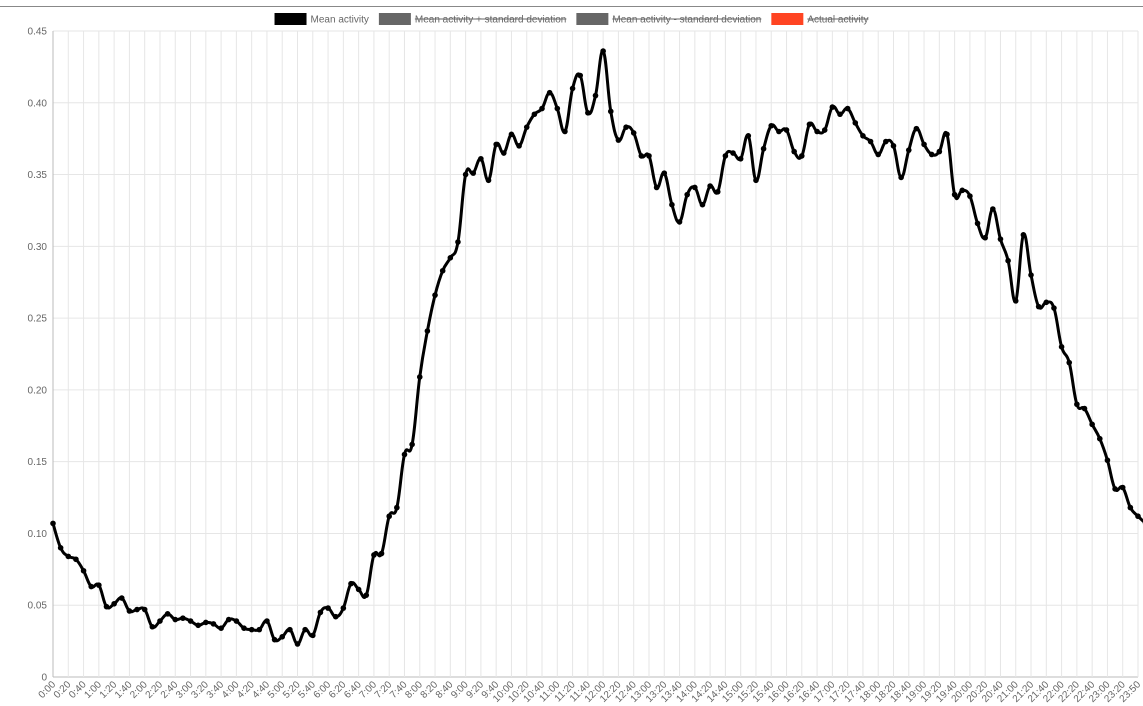  What do you see at coordinates (38, 534) in the screenshot?
I see `y-tick-label: 0.10` at bounding box center [38, 534].